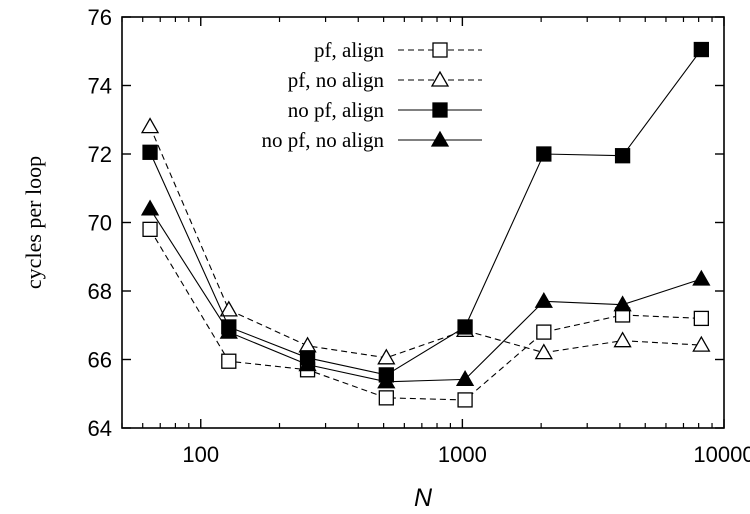 This screenshot has width=750, height=514. Describe the element at coordinates (398, 50) in the screenshot. I see `legend-entry: pf, align` at that location.